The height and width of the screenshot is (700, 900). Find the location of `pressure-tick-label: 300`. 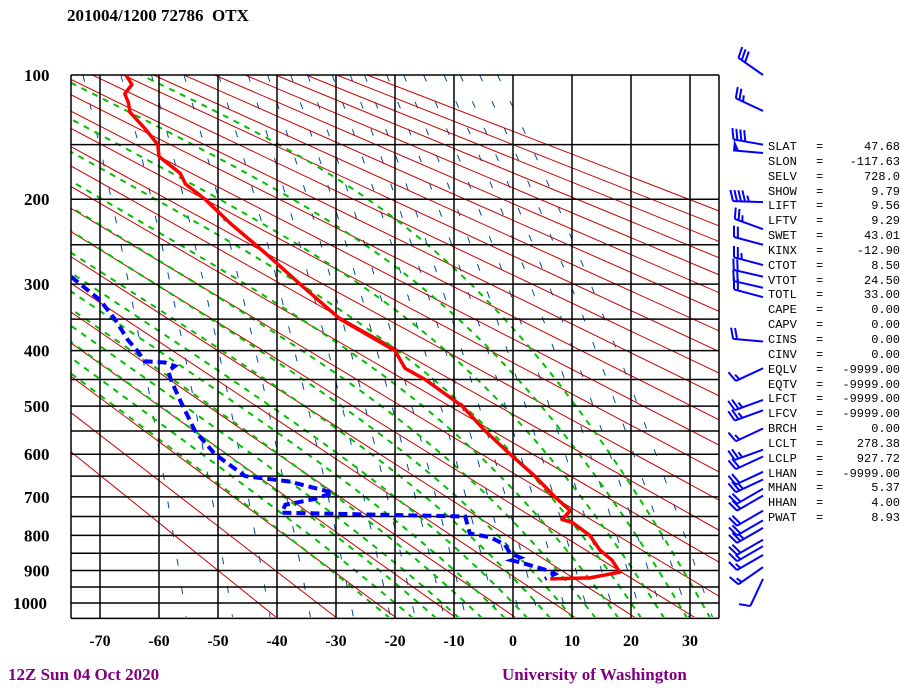

pressure-tick-label: 300 is located at coordinates (37, 284).